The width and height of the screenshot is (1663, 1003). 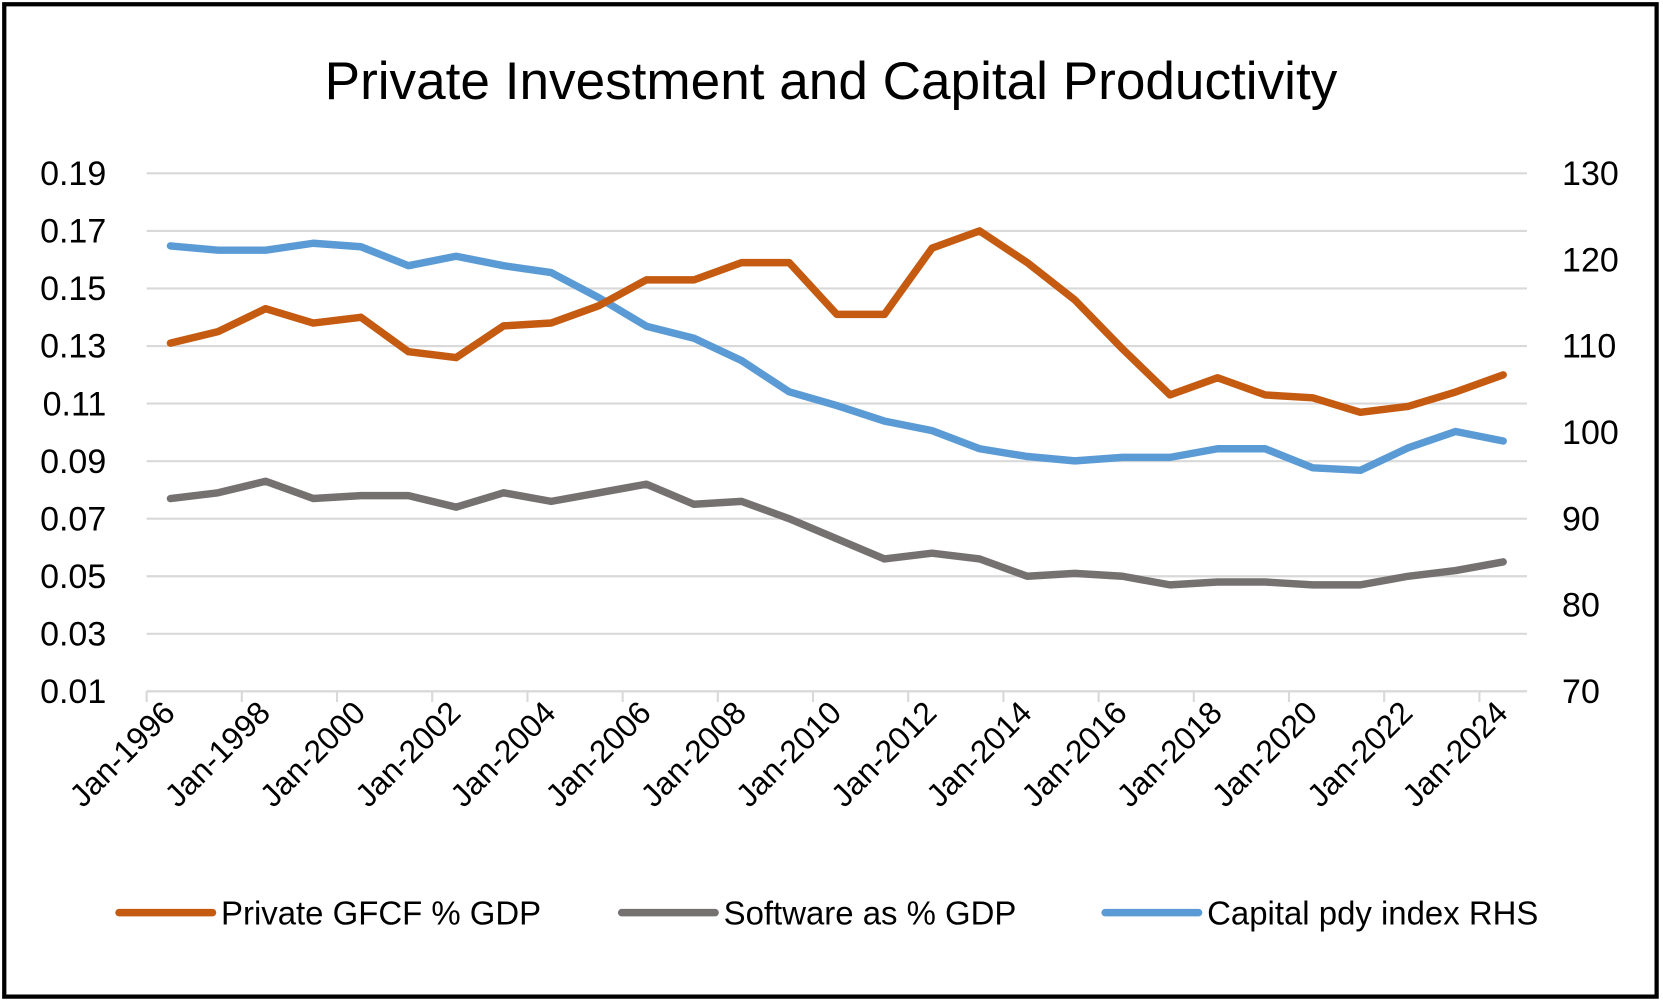 What do you see at coordinates (73, 462) in the screenshot?
I see `y-left-tick-label: 0.09` at bounding box center [73, 462].